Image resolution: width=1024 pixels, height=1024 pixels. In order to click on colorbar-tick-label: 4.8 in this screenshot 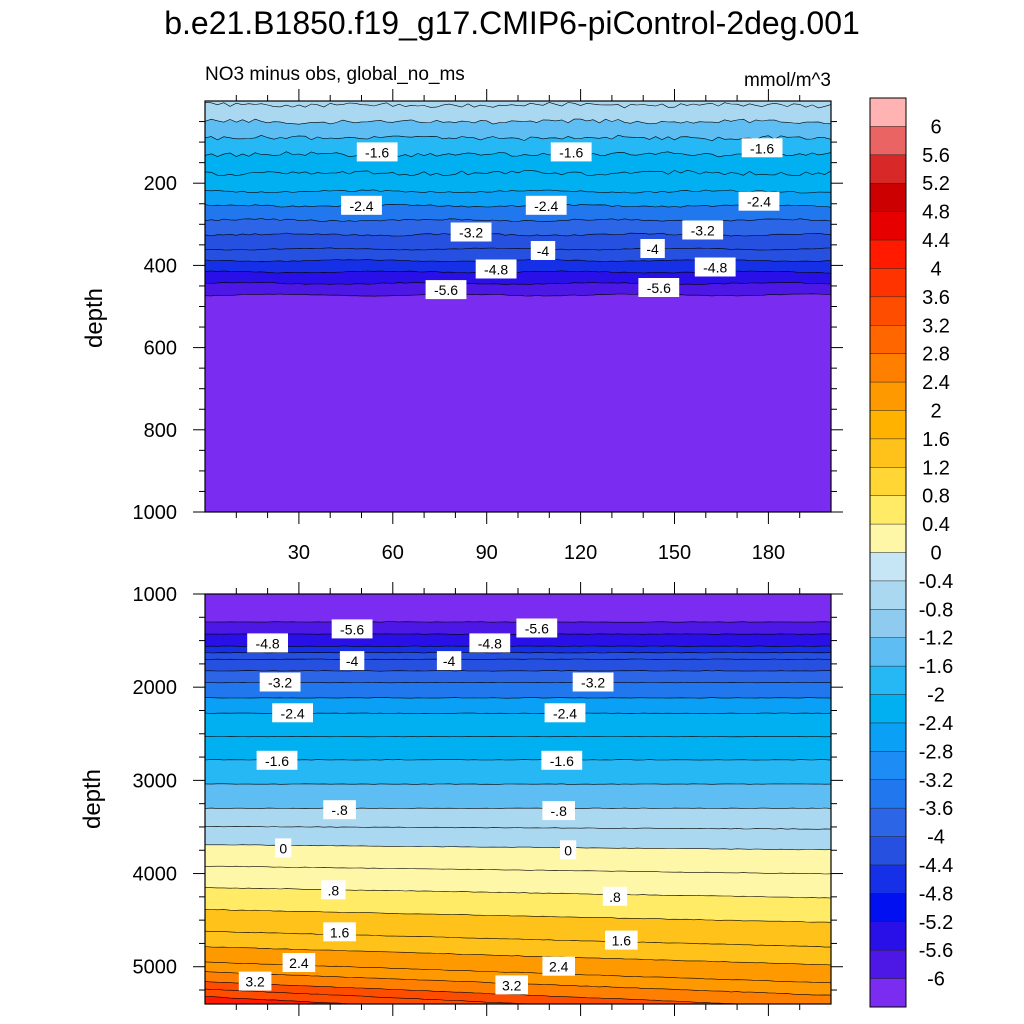, I will do `click(936, 213)`.